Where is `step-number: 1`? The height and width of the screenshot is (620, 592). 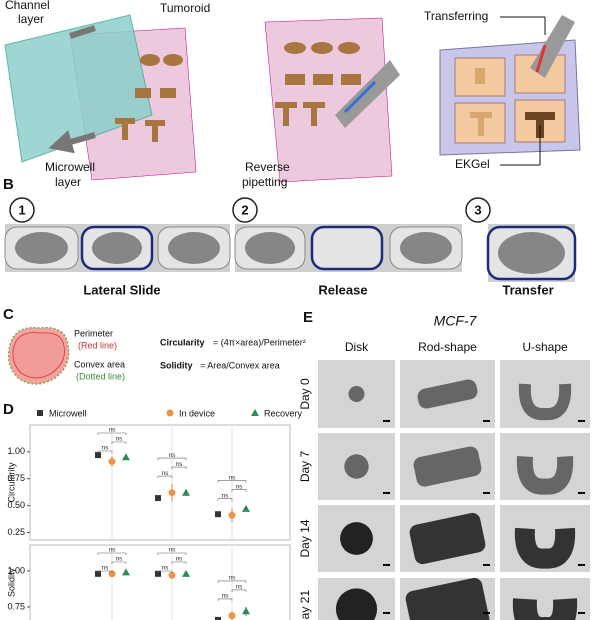 step-number: 1 is located at coordinates (21, 209).